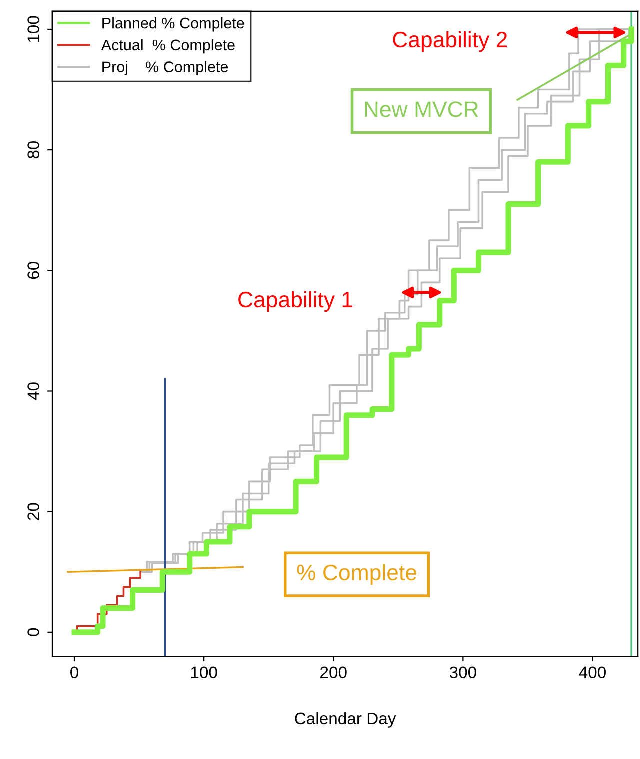 This screenshot has width=640, height=759. I want to click on x-tick-label: 400, so click(592, 672).